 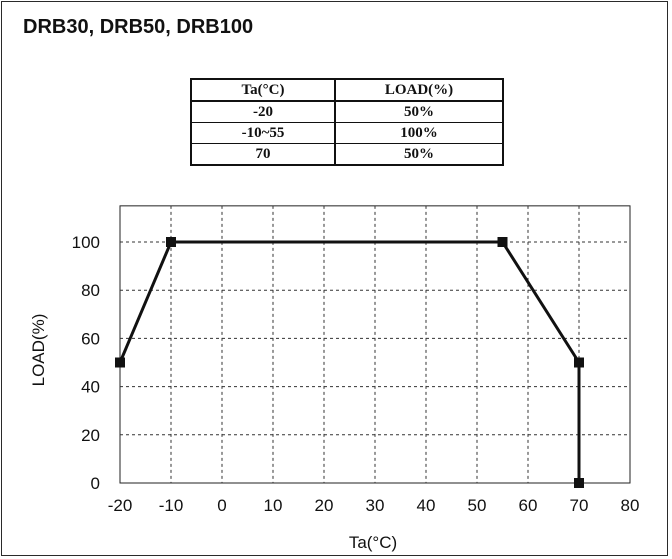 What do you see at coordinates (90, 435) in the screenshot?
I see `y-tick-label: 20` at bounding box center [90, 435].